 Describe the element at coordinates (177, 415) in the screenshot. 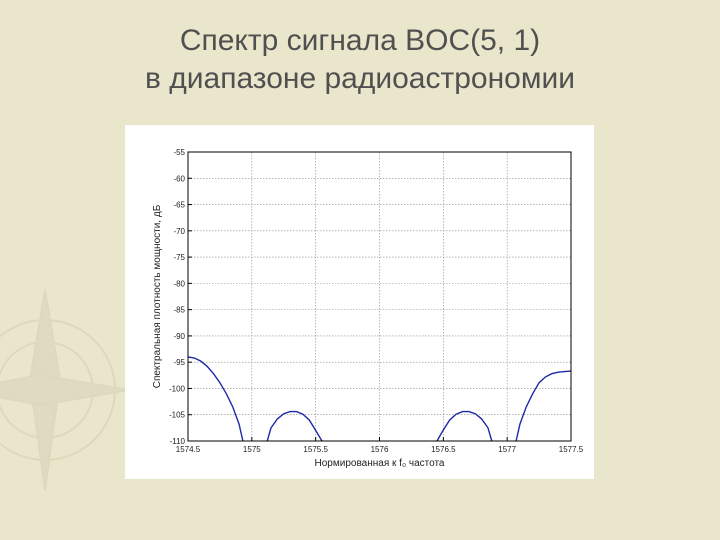

I see `y-tick-label: -105` at that location.